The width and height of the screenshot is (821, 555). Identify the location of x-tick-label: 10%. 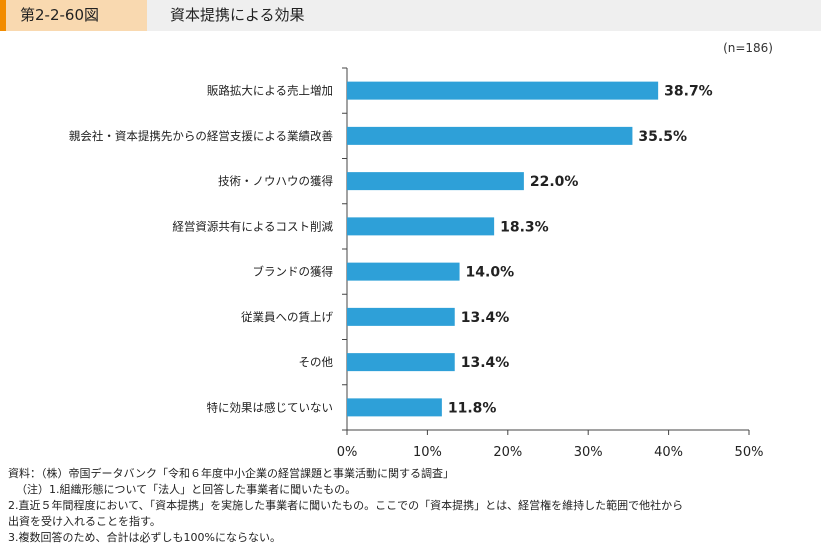
(427, 452).